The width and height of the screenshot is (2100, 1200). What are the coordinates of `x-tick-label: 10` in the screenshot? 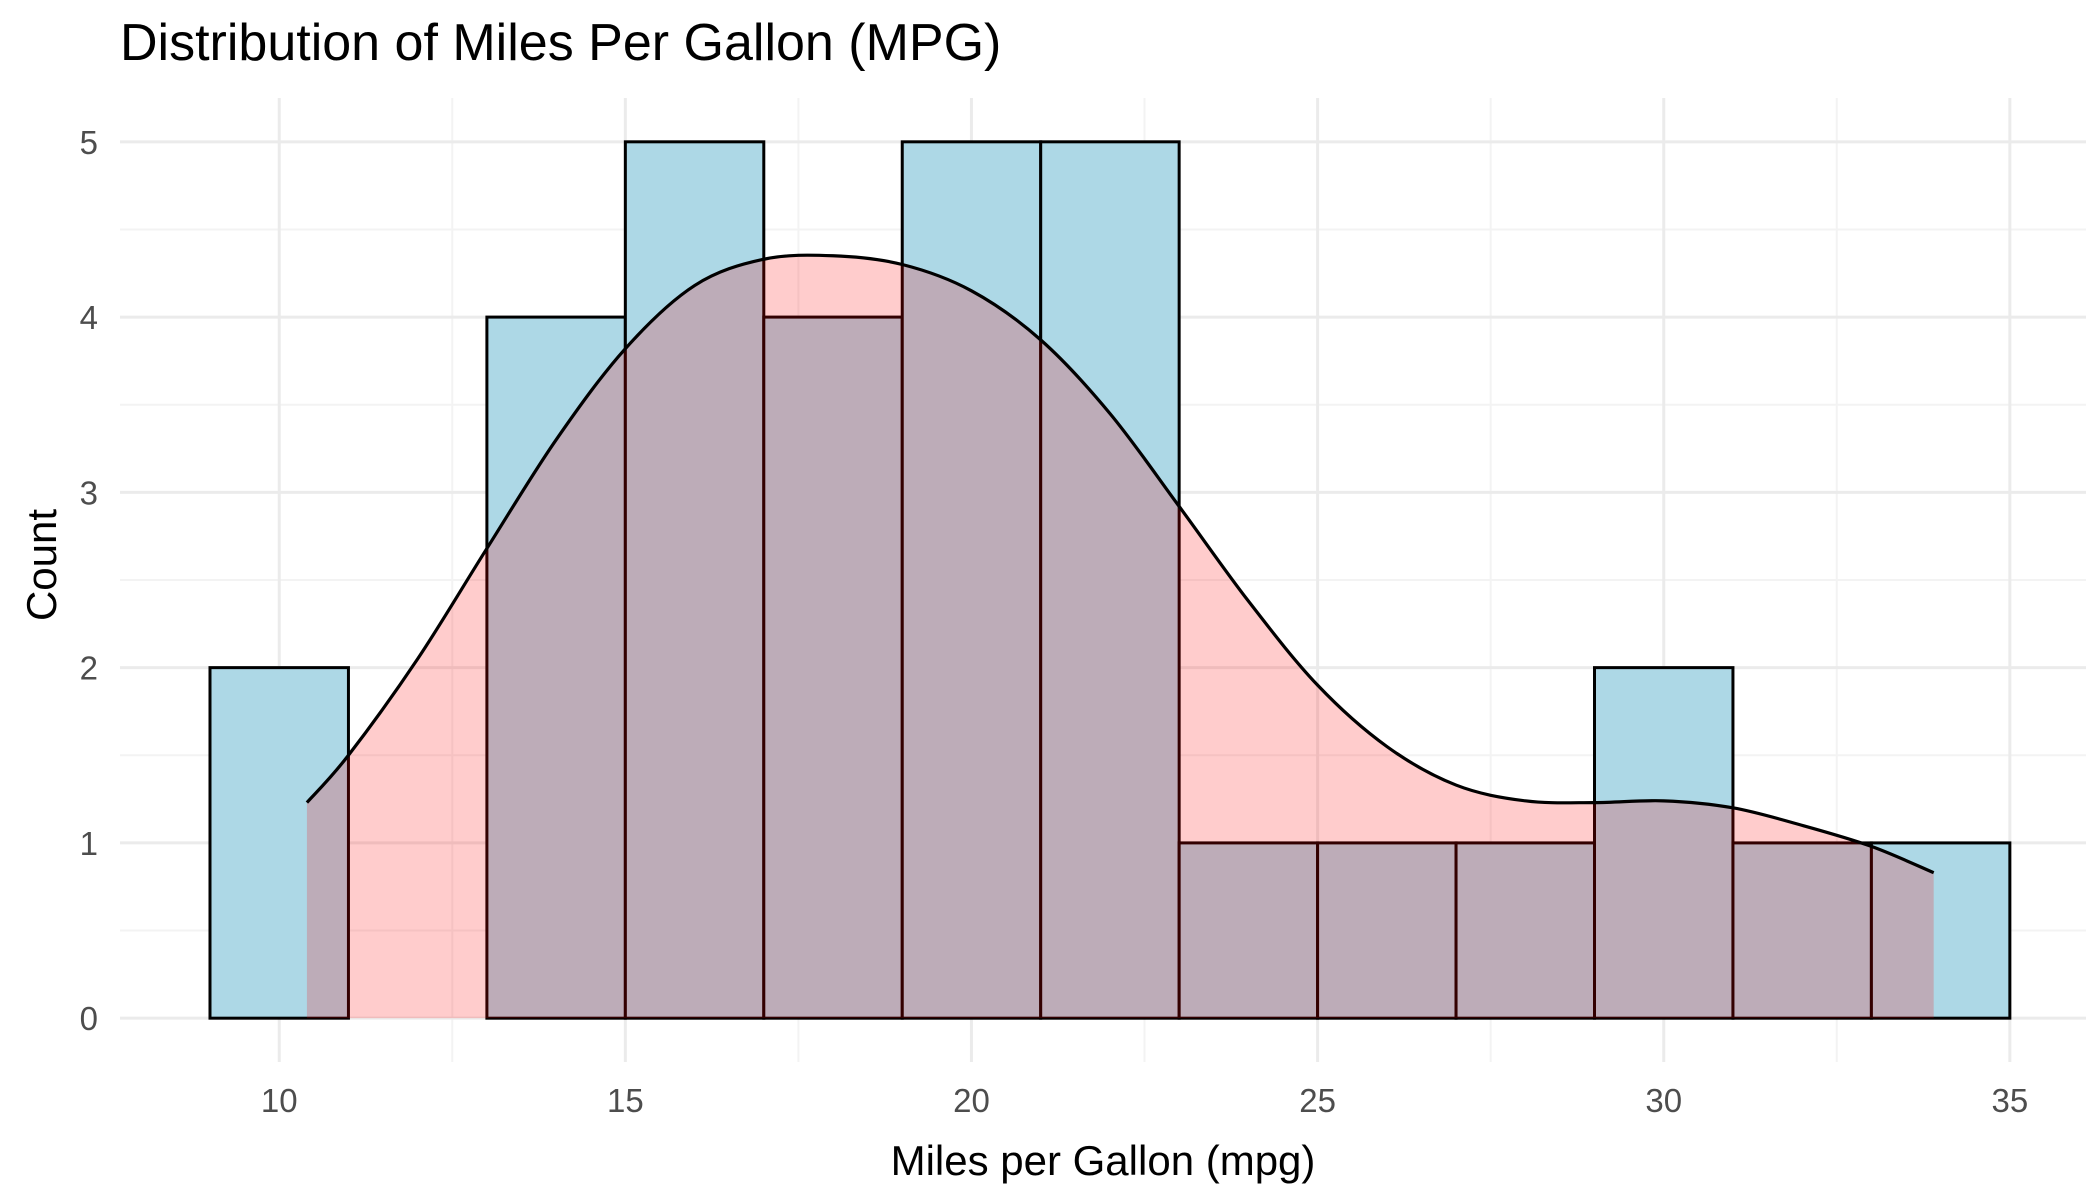 It's located at (279, 1100).